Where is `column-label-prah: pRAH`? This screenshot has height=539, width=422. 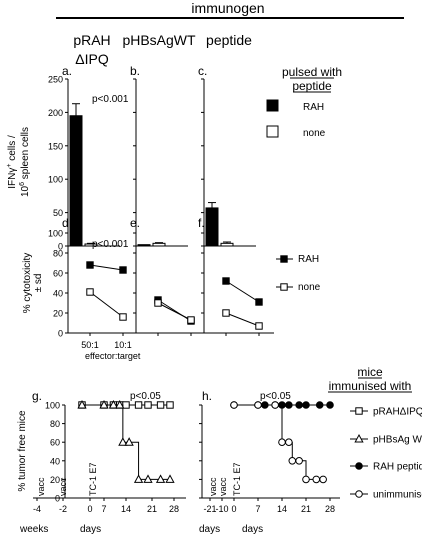 column-label-prah: pRAH is located at coordinates (91, 40).